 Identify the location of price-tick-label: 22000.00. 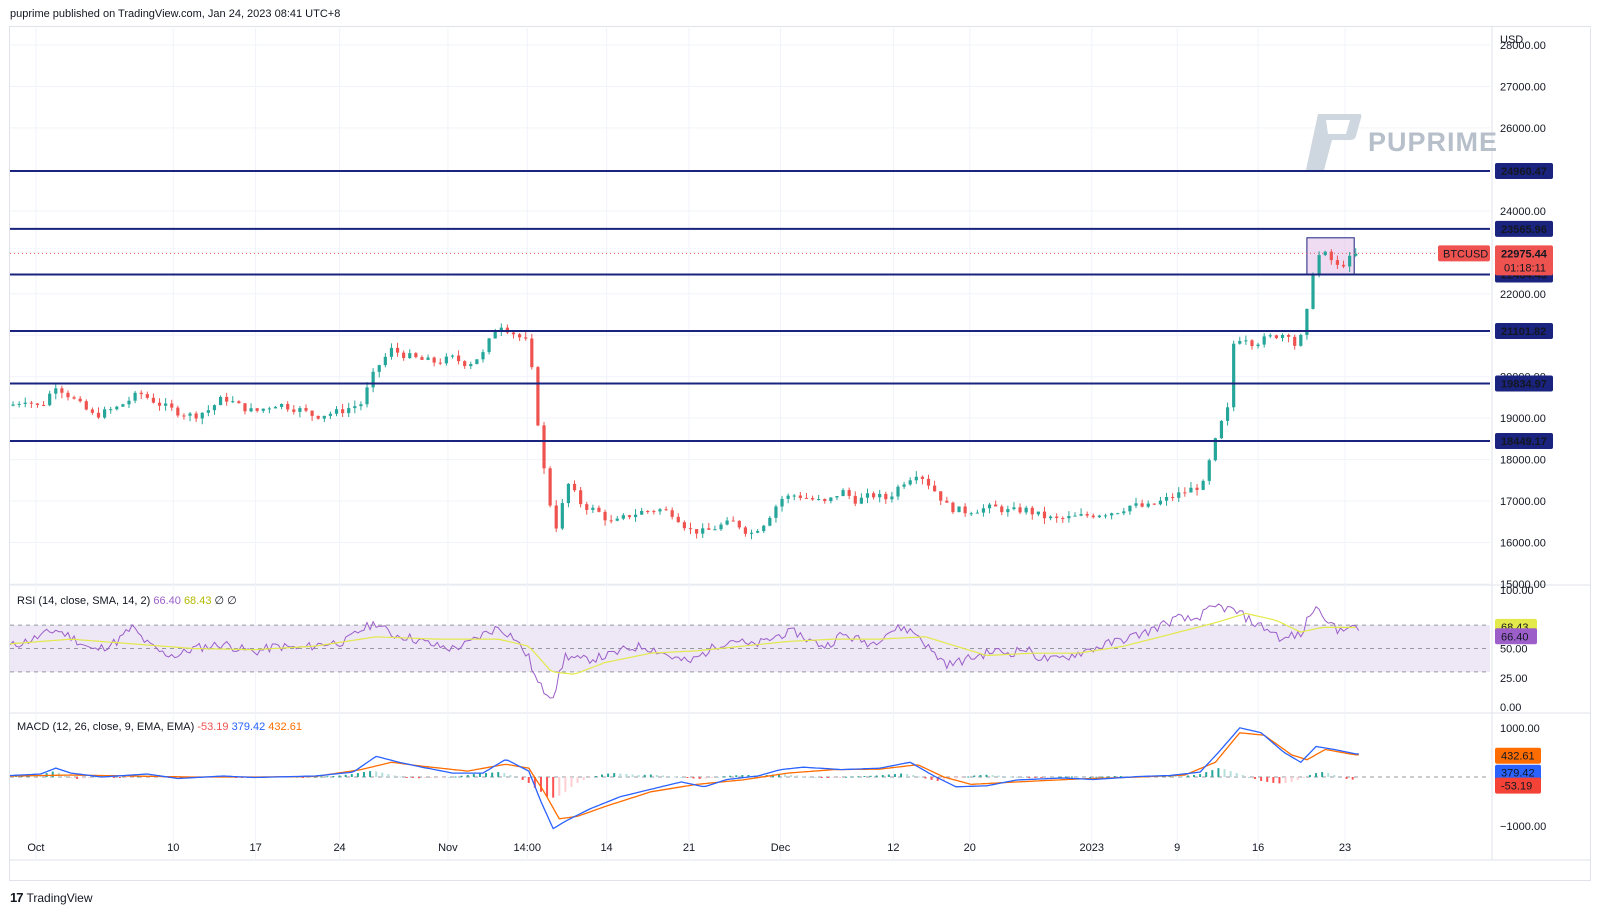
(1523, 295).